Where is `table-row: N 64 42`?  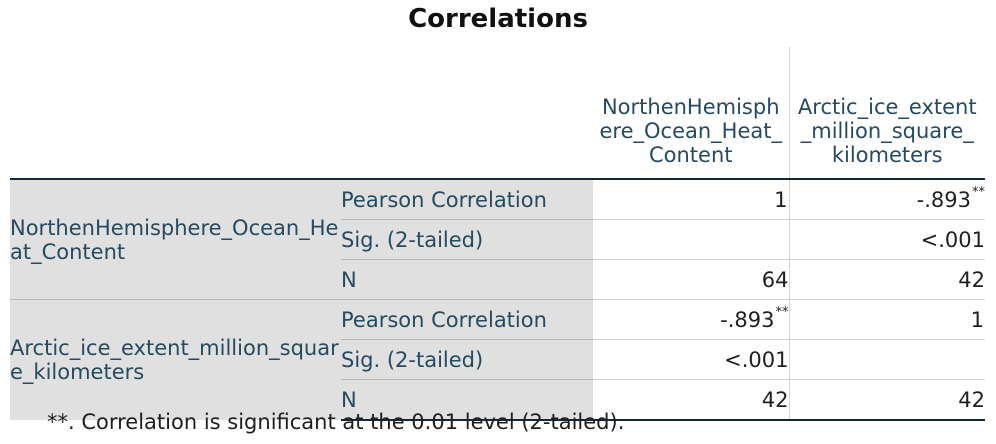 table-row: N 64 42 is located at coordinates (497, 279).